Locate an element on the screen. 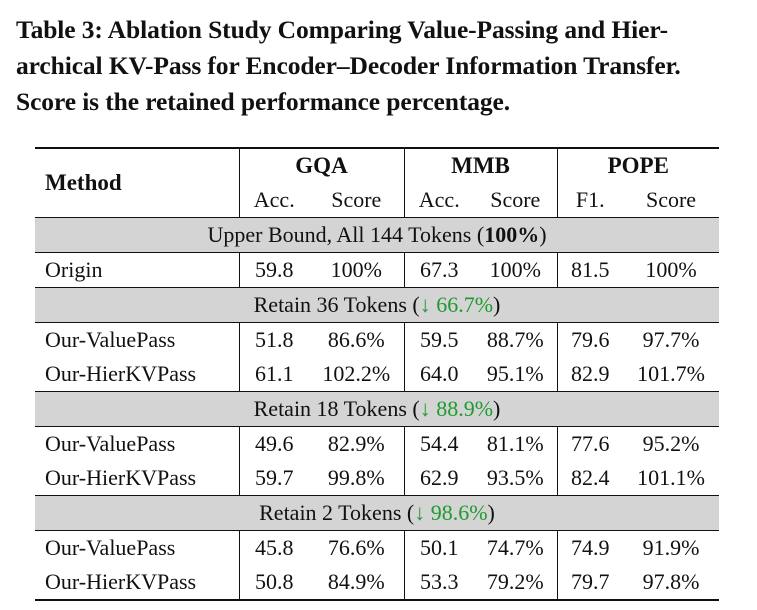 This screenshot has height=610, width=757. section-highlight: ↓ 98.6% is located at coordinates (451, 512).